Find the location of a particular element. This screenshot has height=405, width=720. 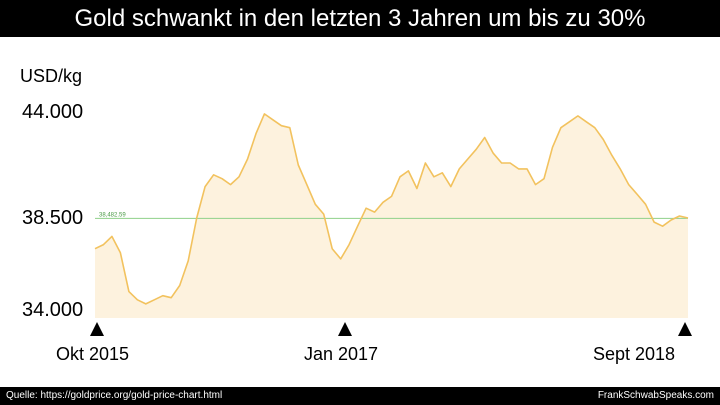

x-tick-label: Jan 2017 is located at coordinates (341, 354).